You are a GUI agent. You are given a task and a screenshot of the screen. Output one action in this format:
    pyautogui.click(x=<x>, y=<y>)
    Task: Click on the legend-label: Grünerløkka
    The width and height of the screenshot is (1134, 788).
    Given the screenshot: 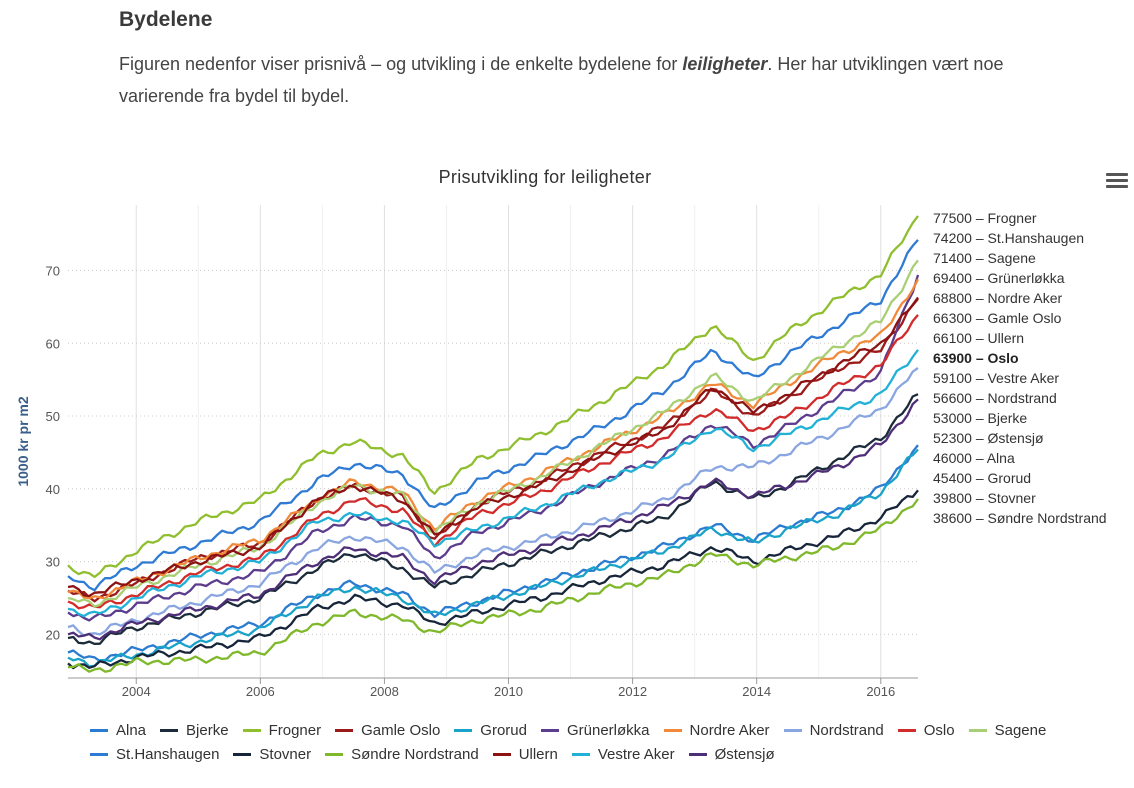 What is the action you would take?
    pyautogui.click(x=608, y=730)
    